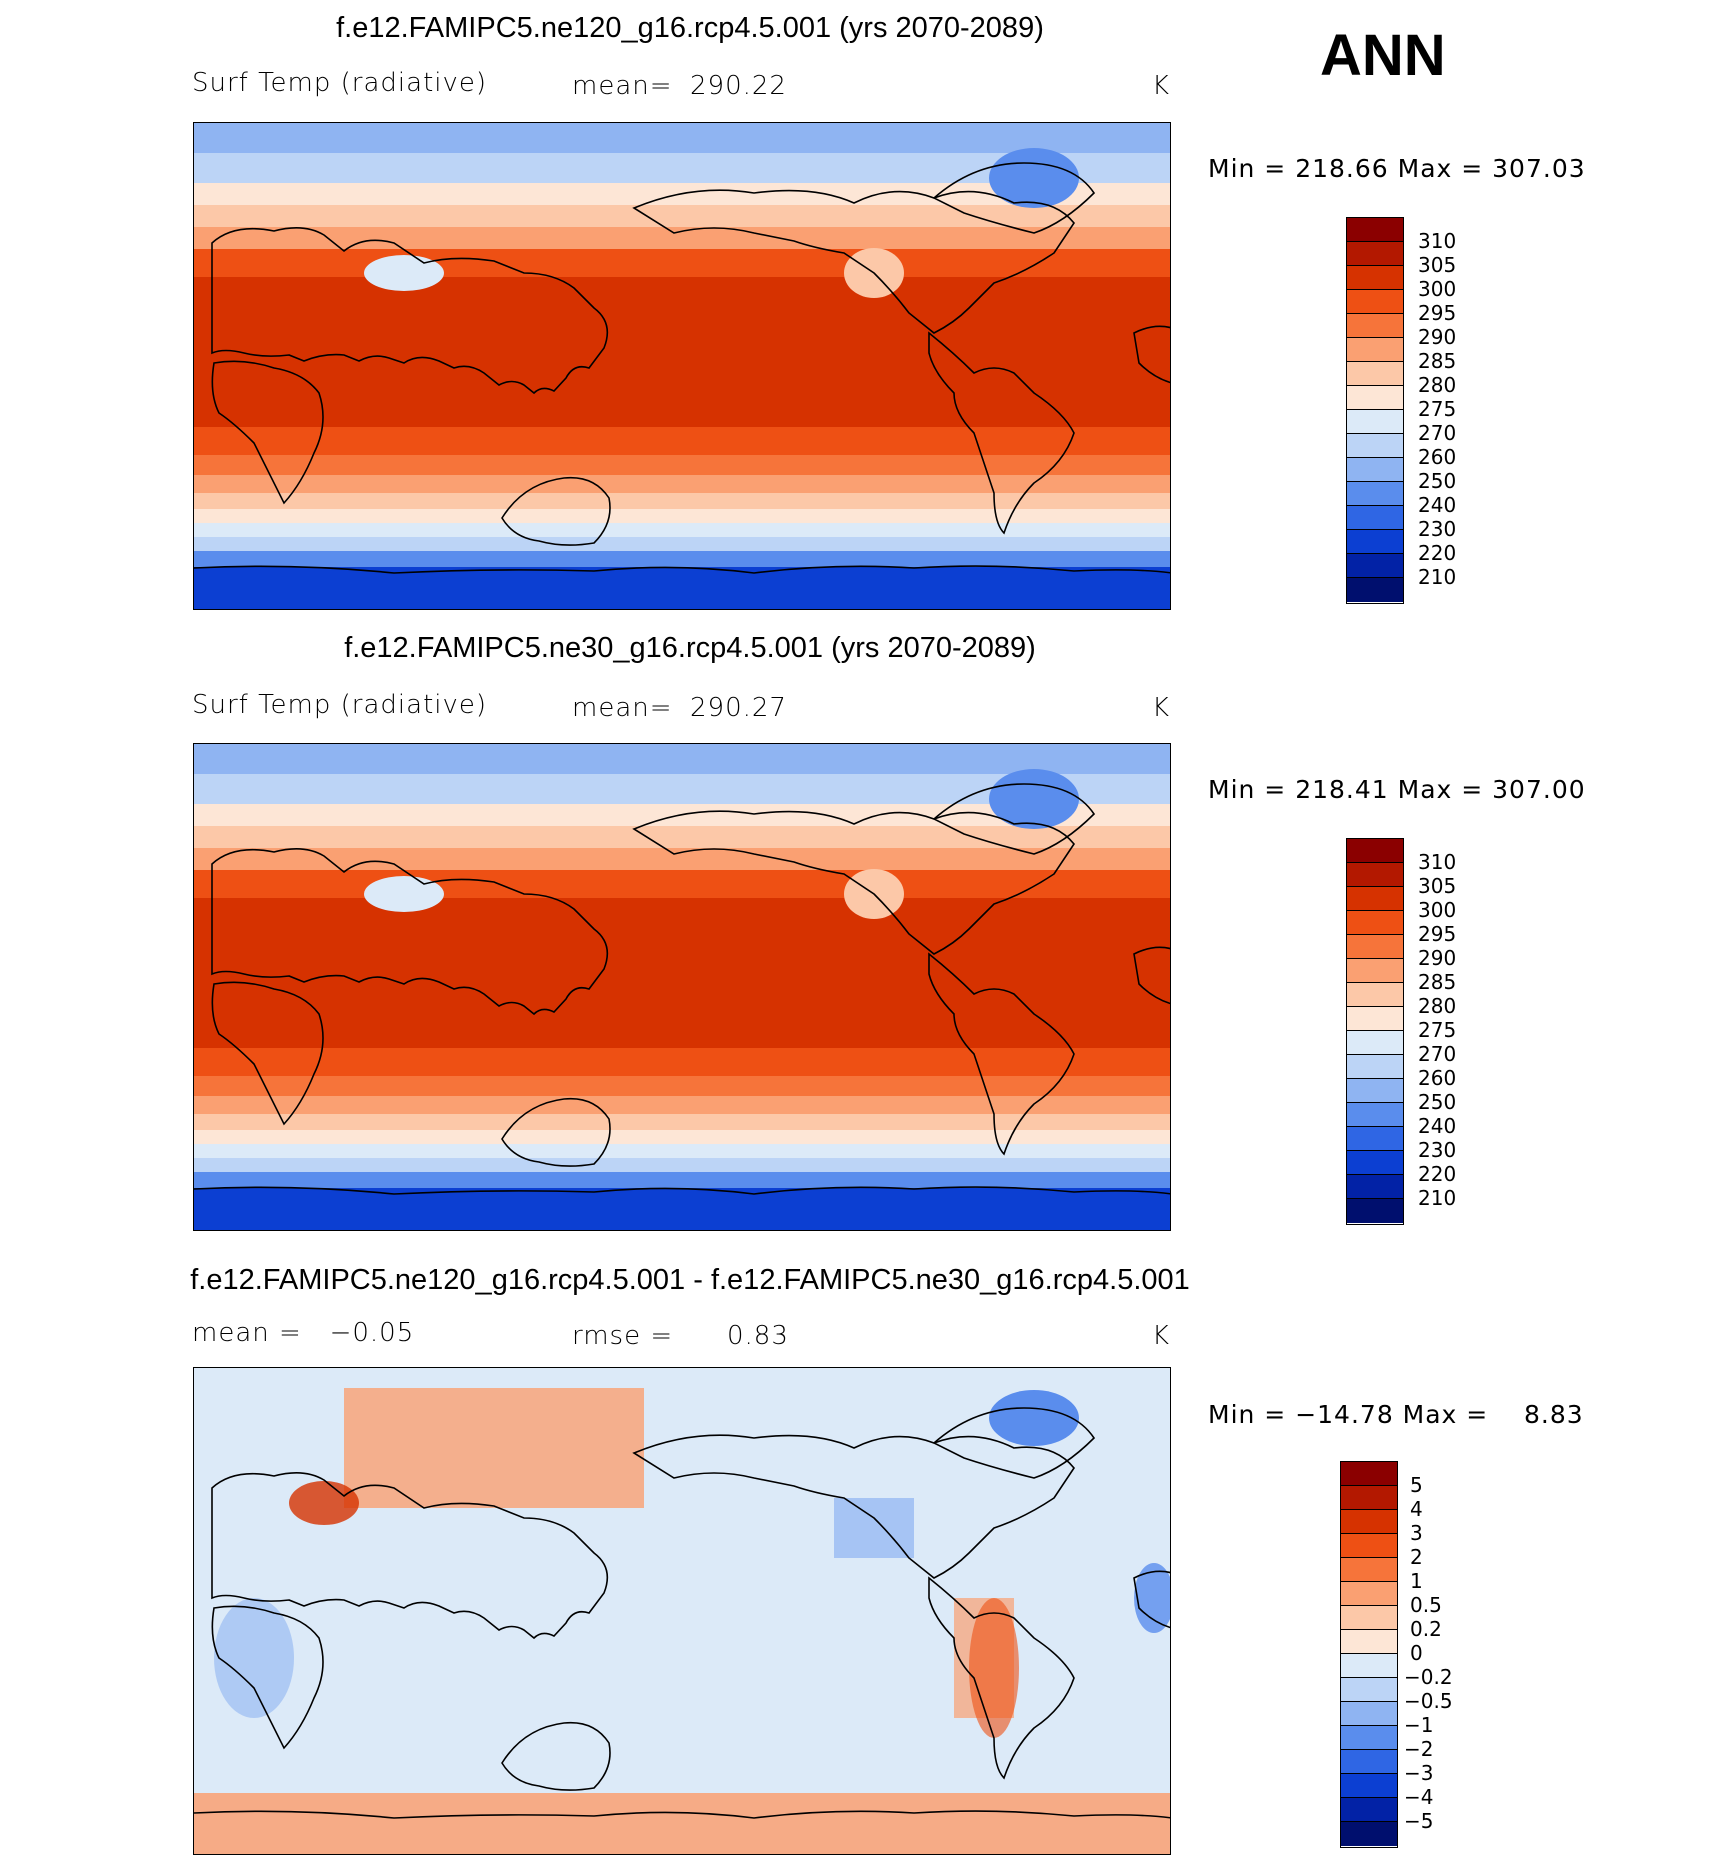  I want to click on colorbar-tick-label: −1, so click(1419, 1725).